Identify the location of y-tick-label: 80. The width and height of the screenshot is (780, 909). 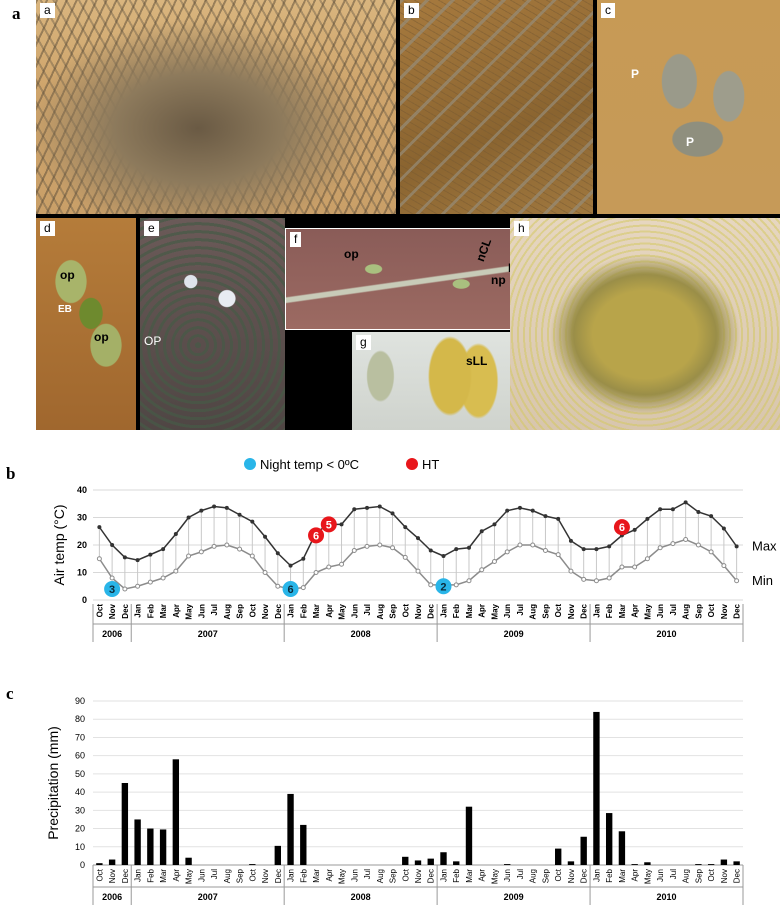
(80, 719).